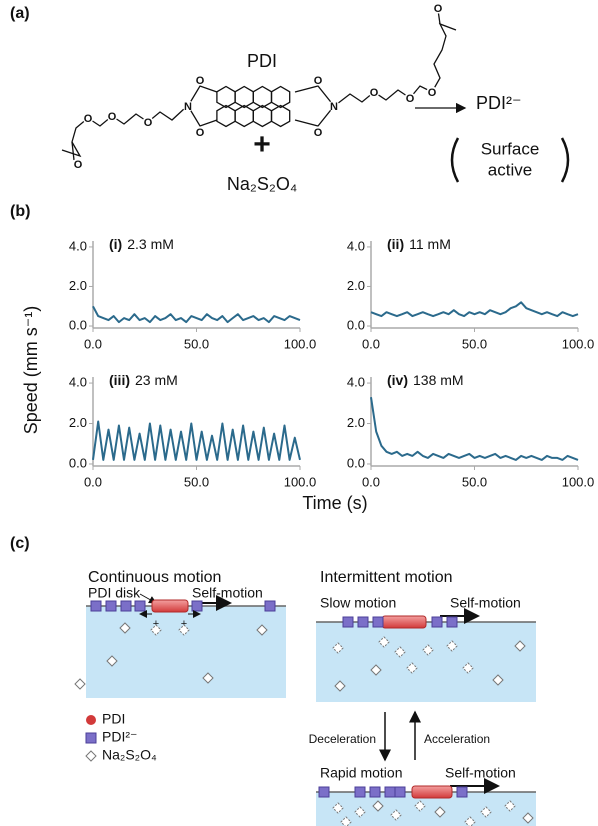  I want to click on chart-title: (iv) 138 mM, so click(425, 380).